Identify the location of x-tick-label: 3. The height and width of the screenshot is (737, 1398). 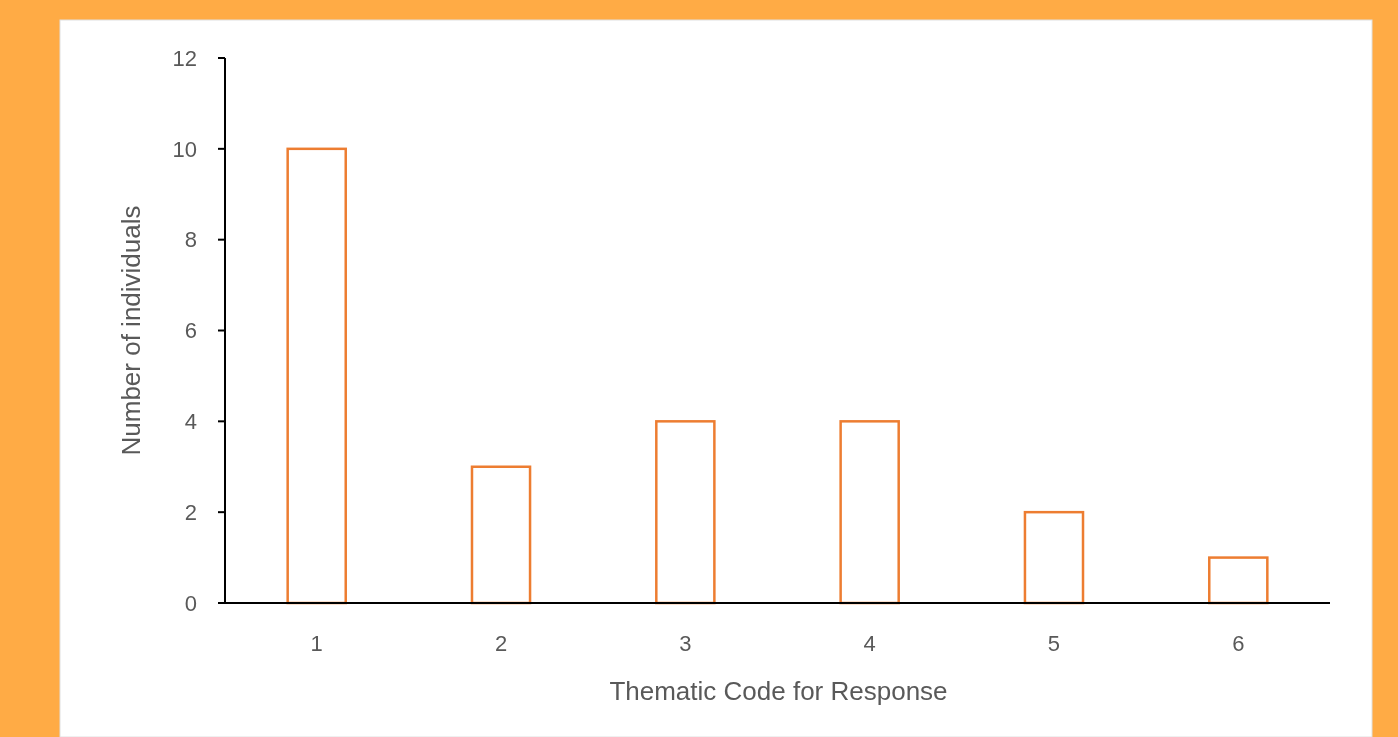
(685, 643).